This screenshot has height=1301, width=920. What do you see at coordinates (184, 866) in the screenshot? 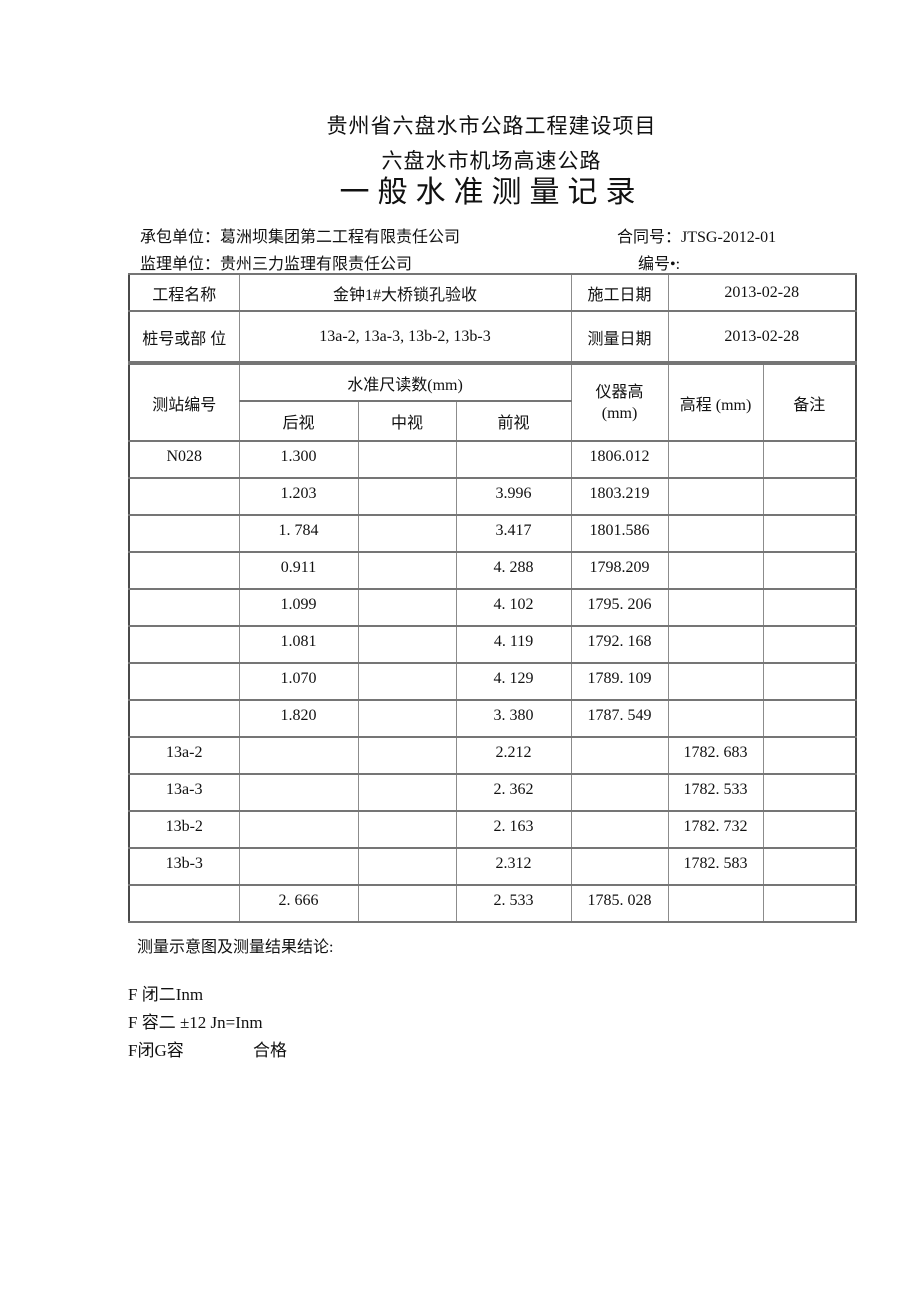
I see `cell-station: 13b-3` at bounding box center [184, 866].